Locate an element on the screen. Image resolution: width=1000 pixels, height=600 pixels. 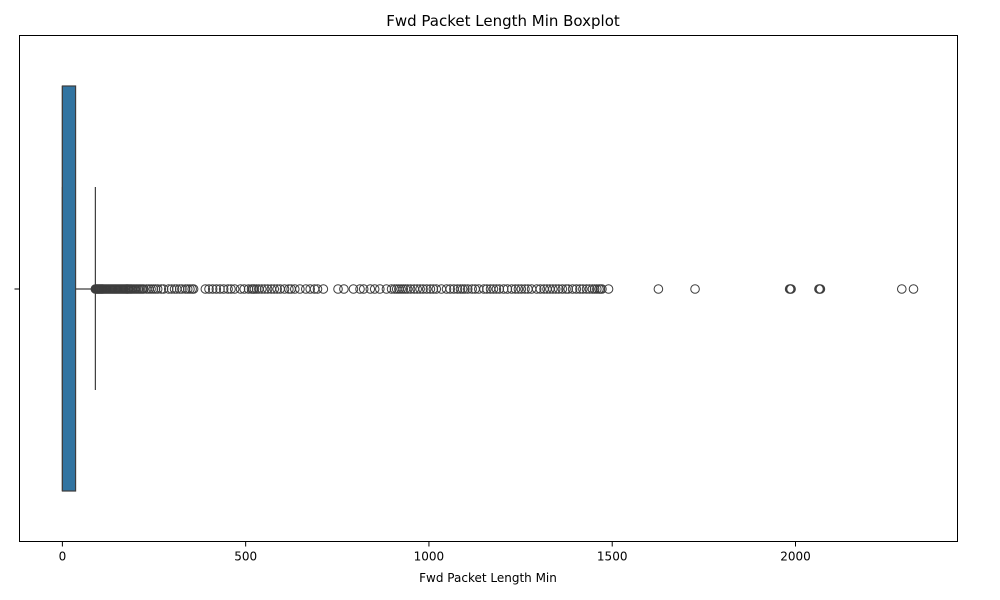
box-iqr is located at coordinates (69, 288).